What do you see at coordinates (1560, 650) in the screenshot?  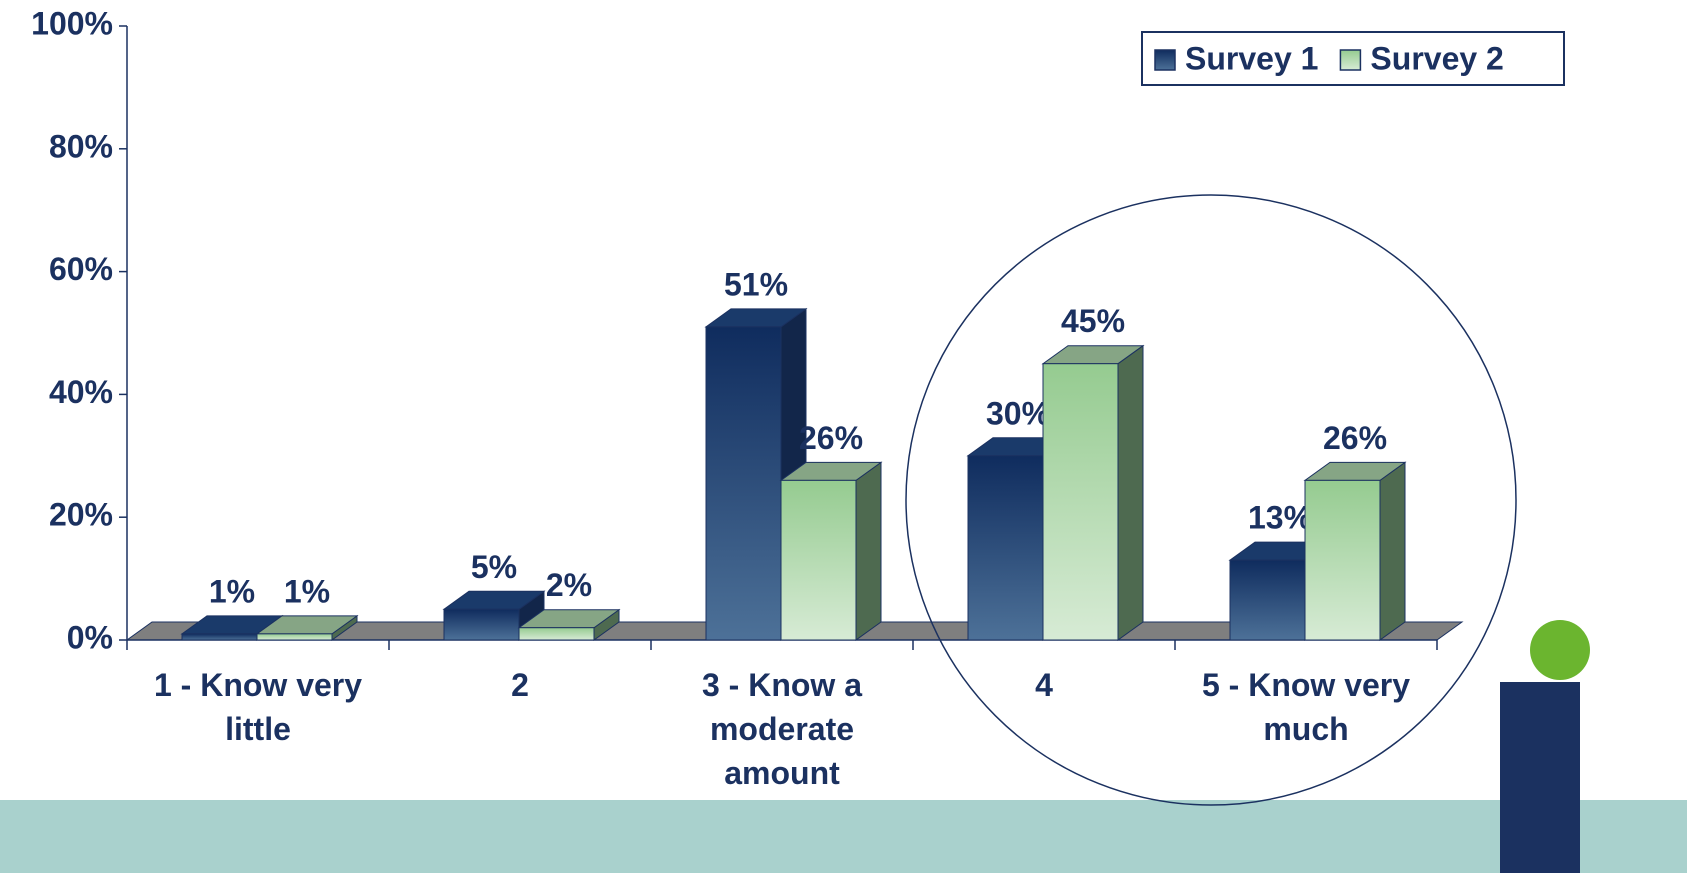 I see `logo-apple` at bounding box center [1560, 650].